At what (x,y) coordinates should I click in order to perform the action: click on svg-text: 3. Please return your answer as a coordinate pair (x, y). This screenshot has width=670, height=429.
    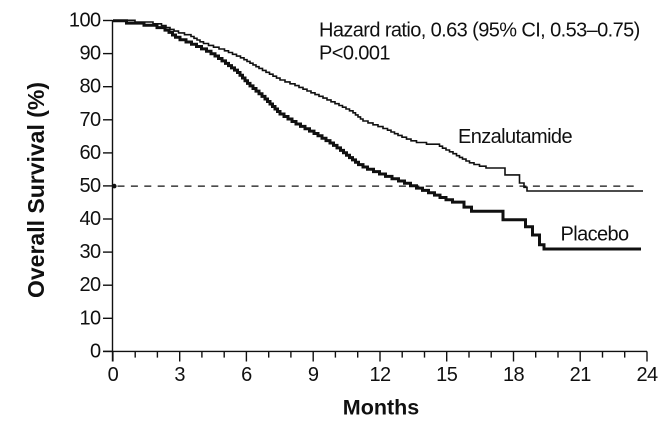
    Looking at the image, I should click on (179, 375).